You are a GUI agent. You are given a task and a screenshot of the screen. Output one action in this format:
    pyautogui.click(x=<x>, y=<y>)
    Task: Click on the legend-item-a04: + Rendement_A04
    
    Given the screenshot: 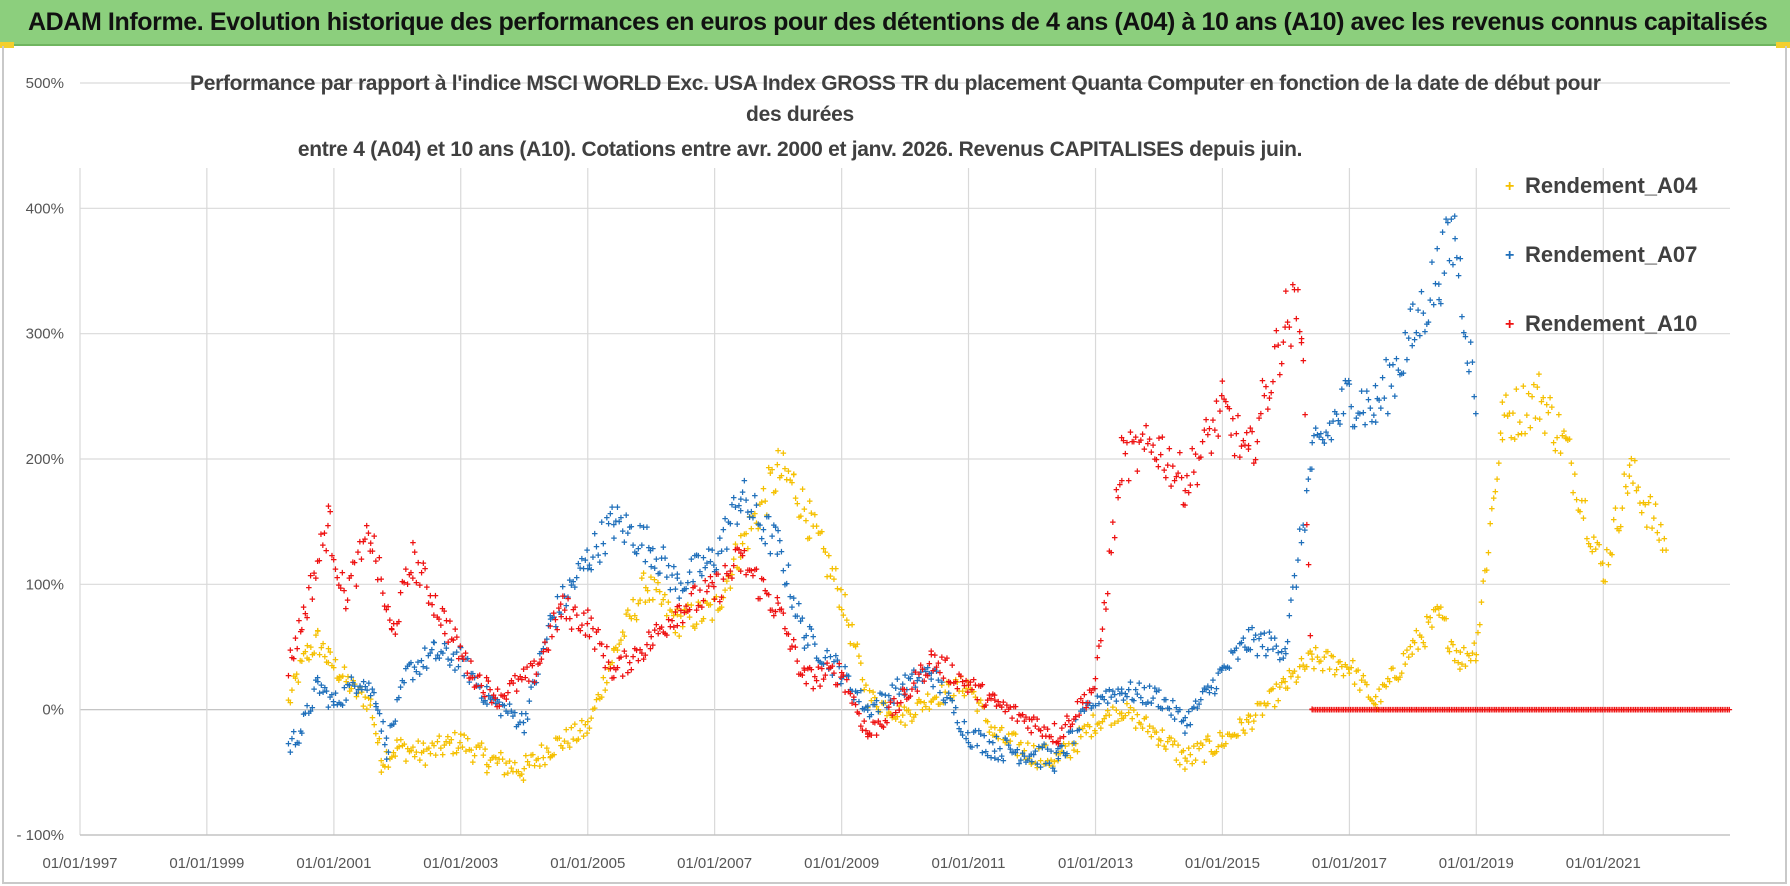 What is the action you would take?
    pyautogui.click(x=1601, y=188)
    